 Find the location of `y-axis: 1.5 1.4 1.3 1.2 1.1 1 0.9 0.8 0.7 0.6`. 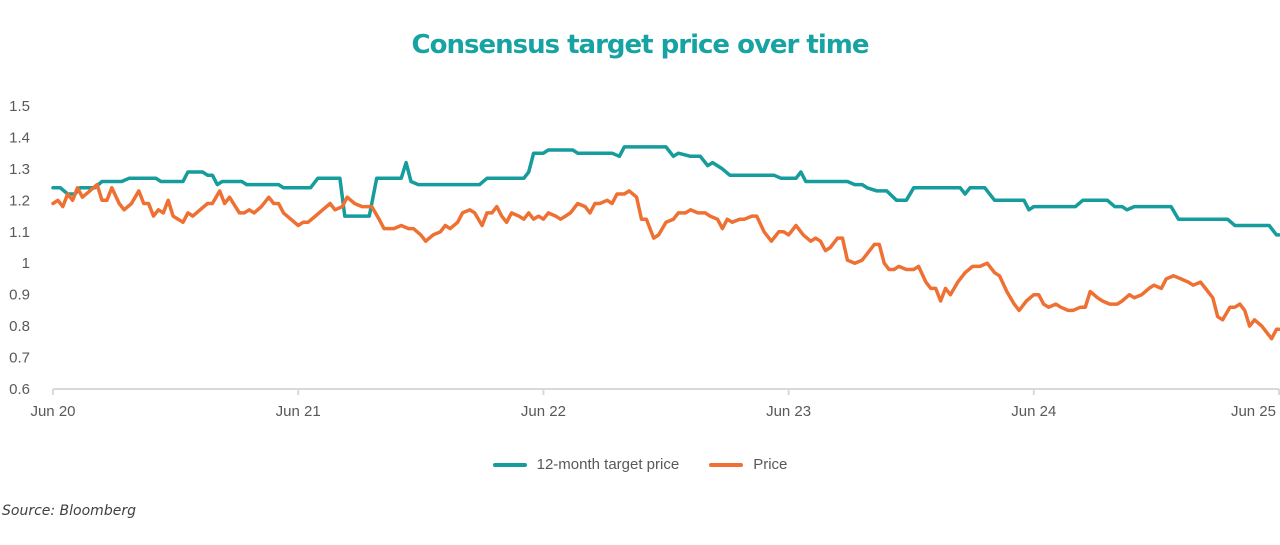

y-axis: 1.5 1.4 1.3 1.2 1.1 1 0.9 0.8 0.7 0.6 is located at coordinates (19, 248).